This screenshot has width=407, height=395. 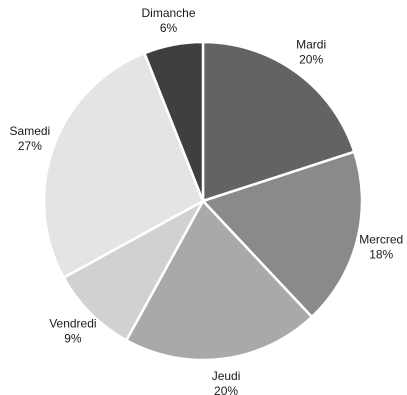 I want to click on slice-label-mercred: Mercred 18%, so click(x=381, y=246).